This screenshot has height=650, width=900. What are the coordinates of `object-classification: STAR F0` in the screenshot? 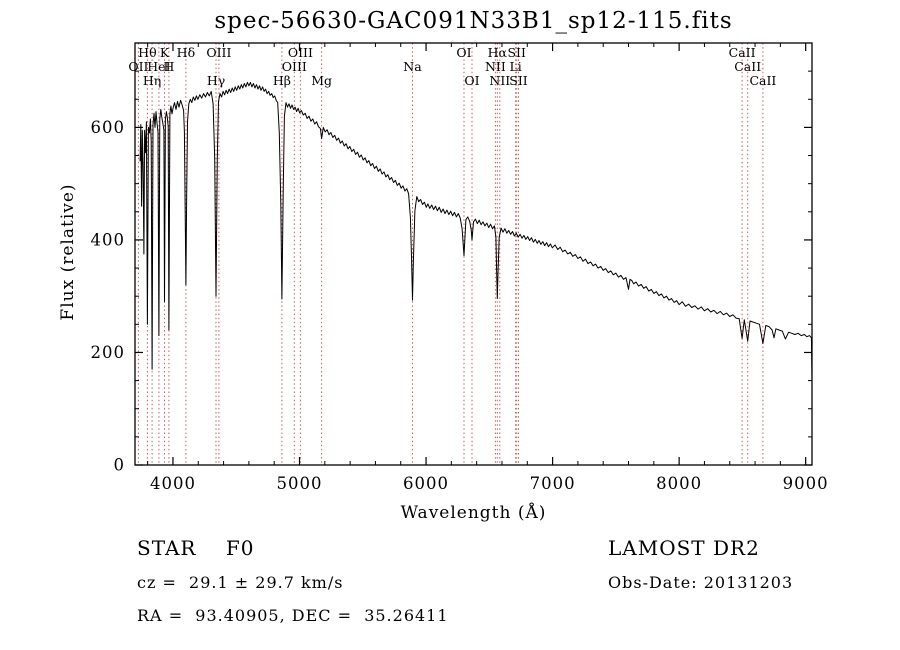 It's located at (196, 548).